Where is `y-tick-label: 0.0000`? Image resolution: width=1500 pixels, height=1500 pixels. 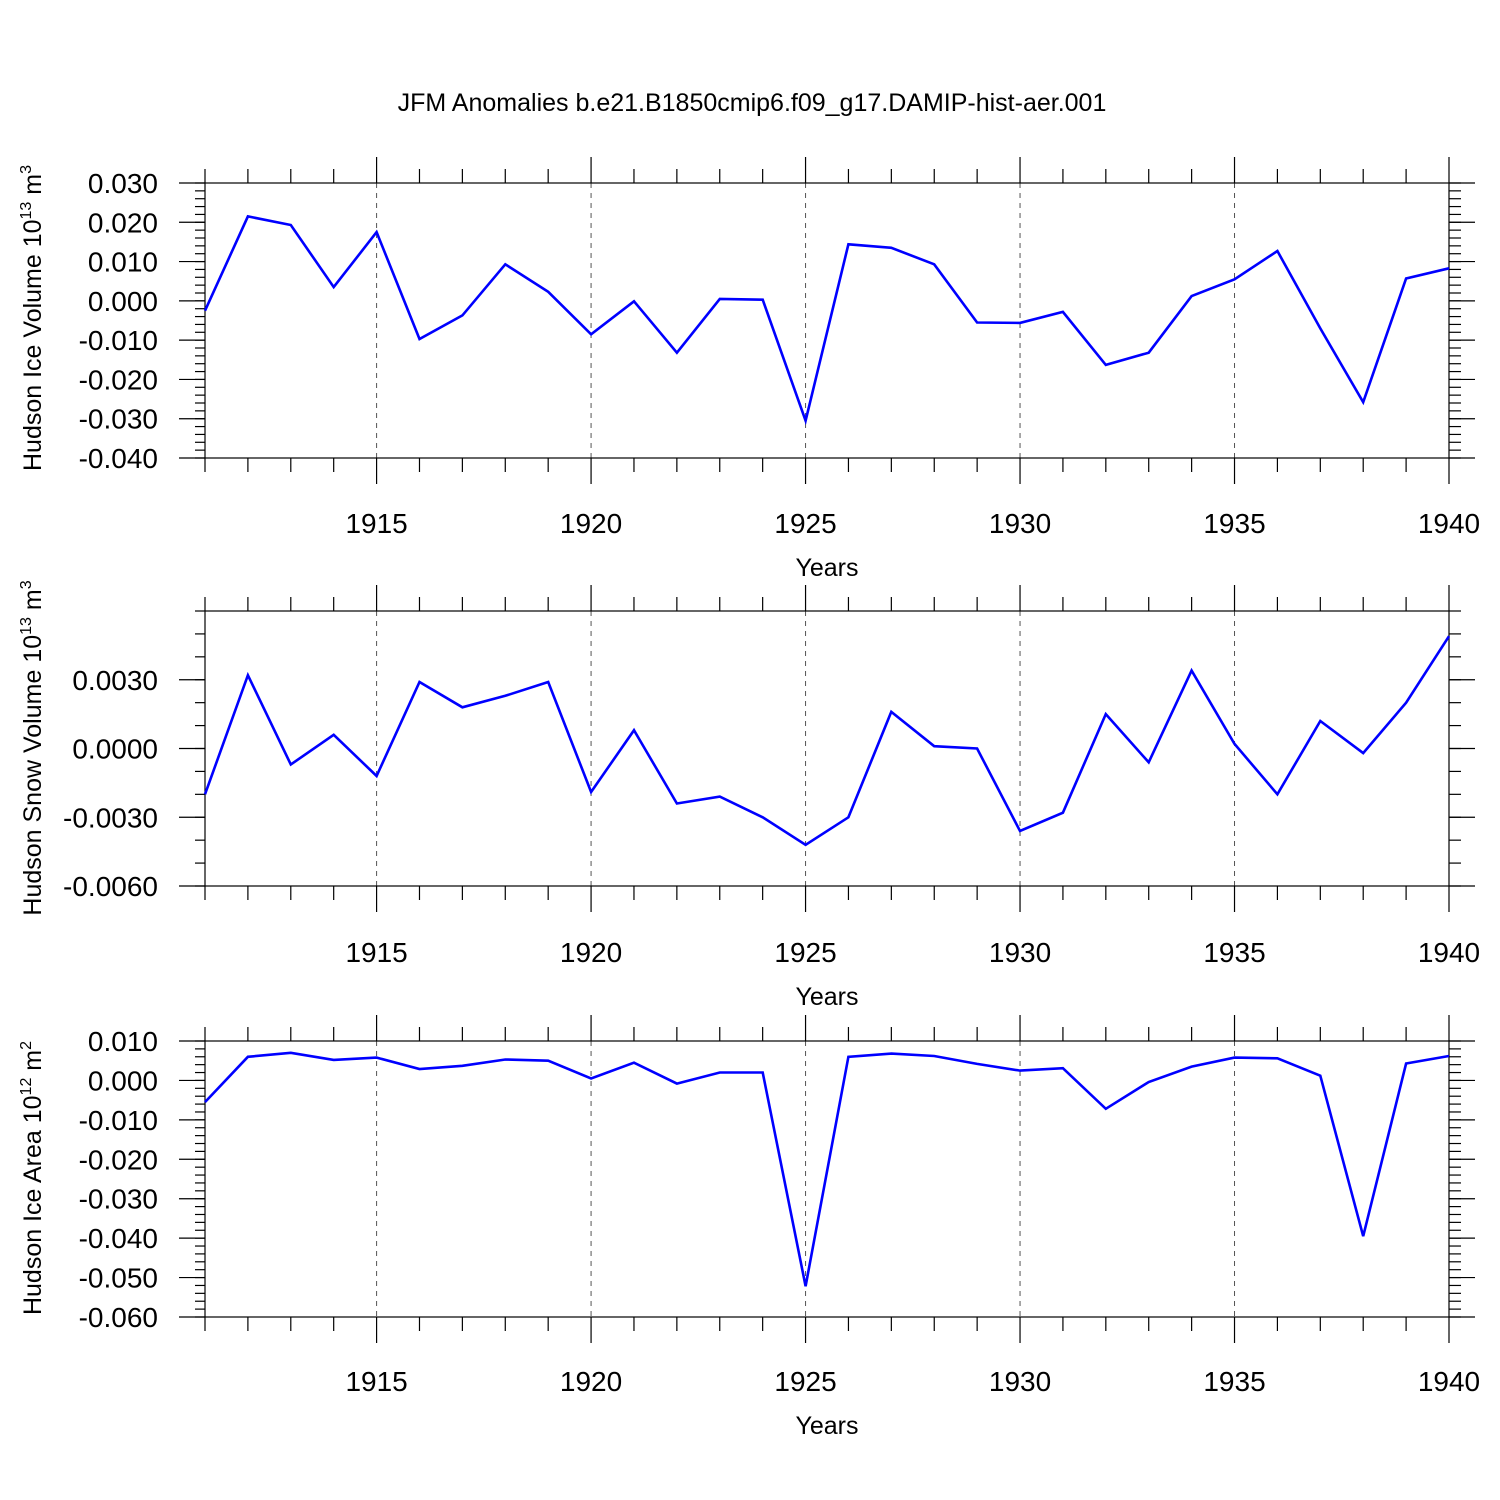 y-tick-label: 0.0000 is located at coordinates (115, 749).